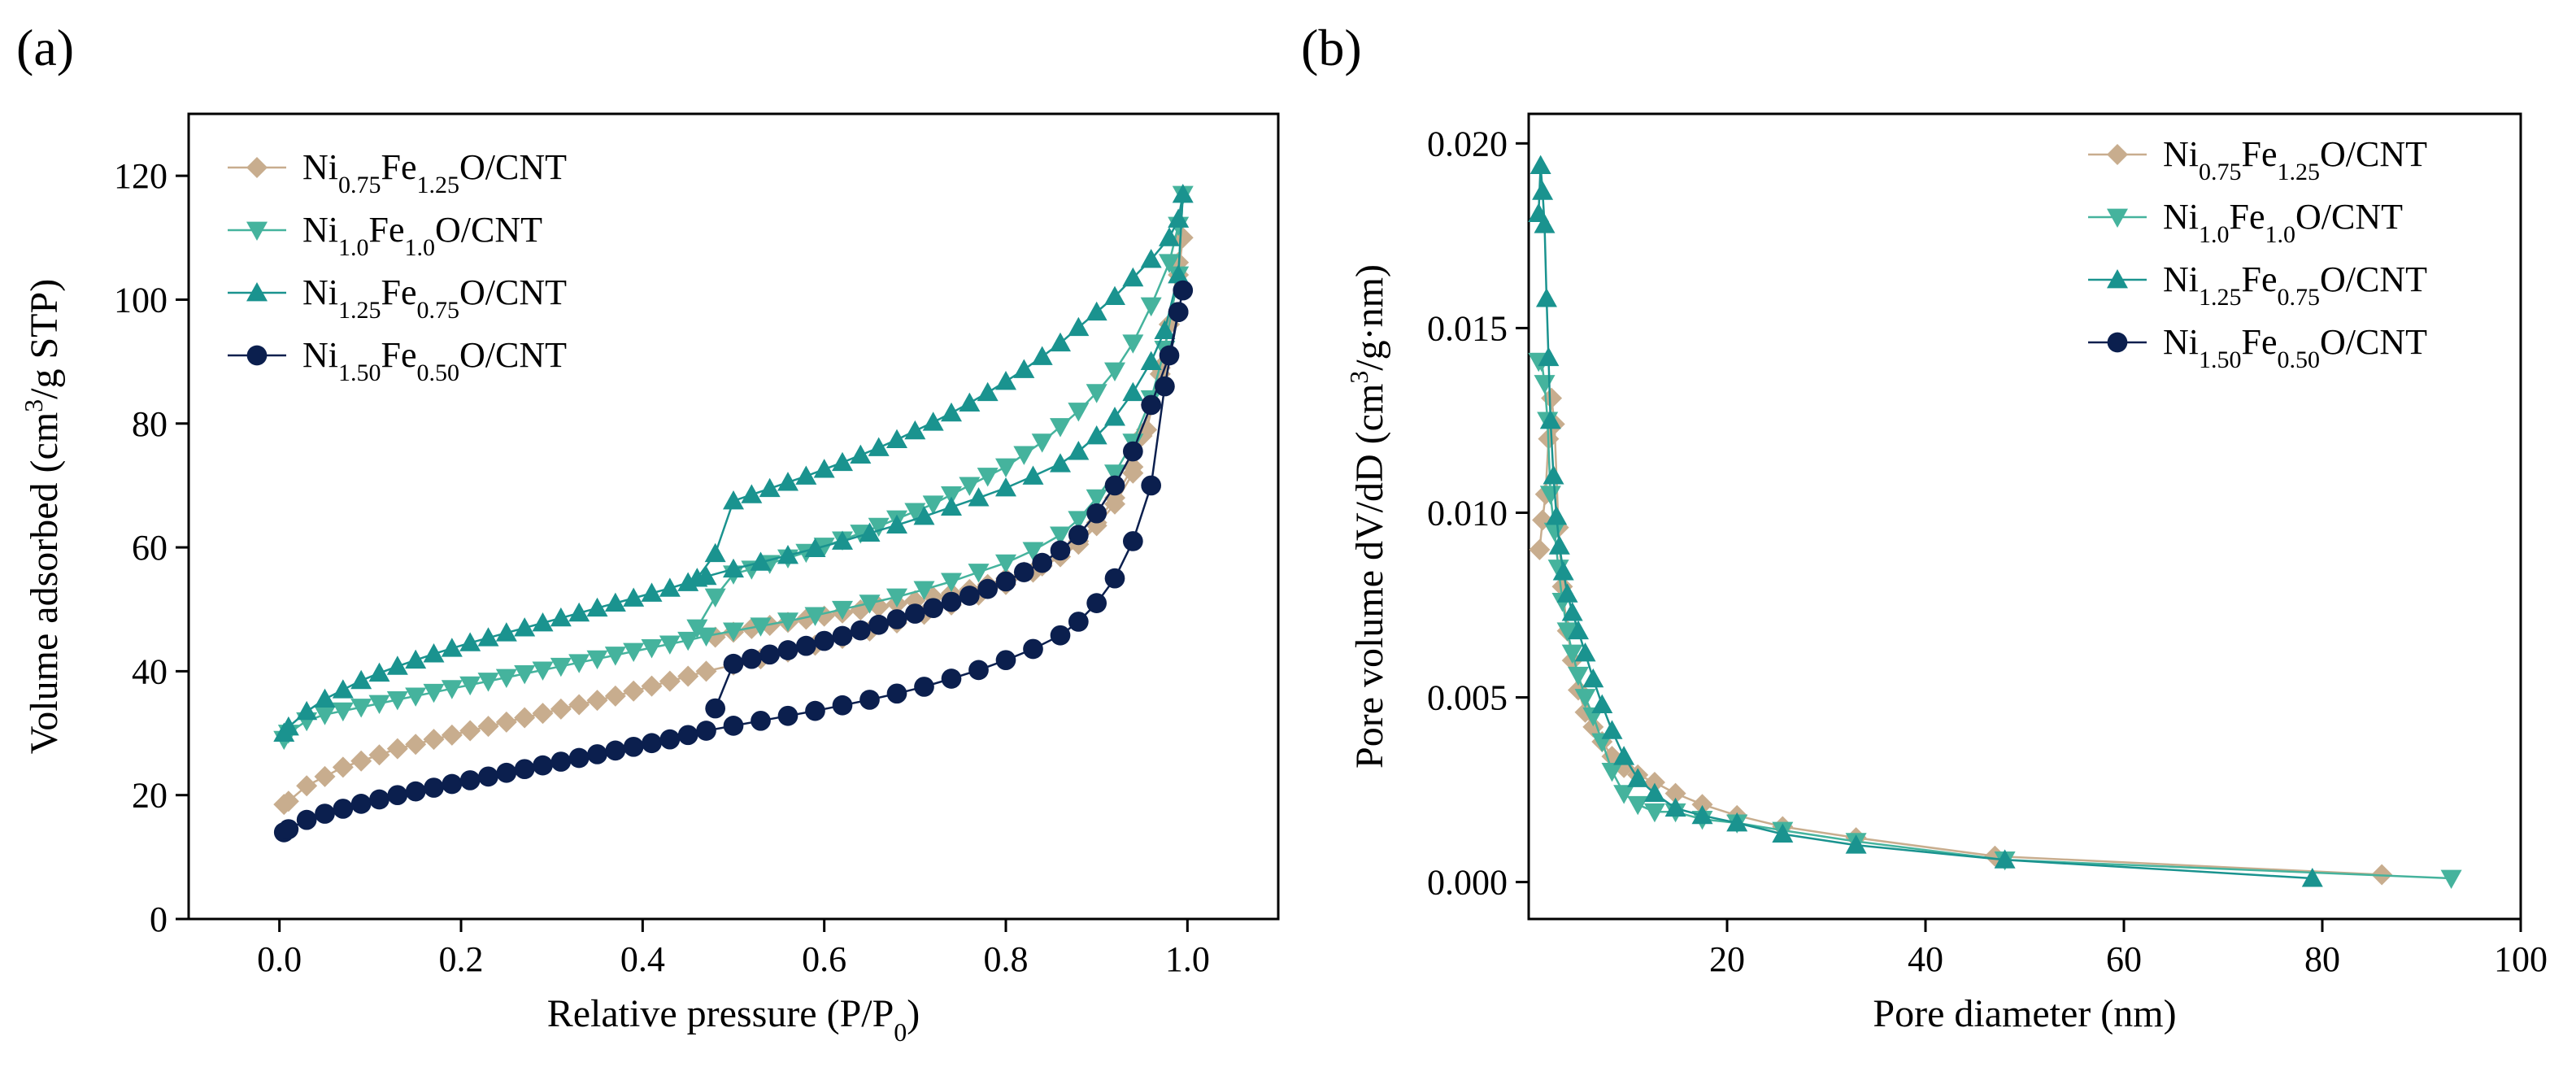  I want to click on y-tick-label: 0, so click(159, 919).